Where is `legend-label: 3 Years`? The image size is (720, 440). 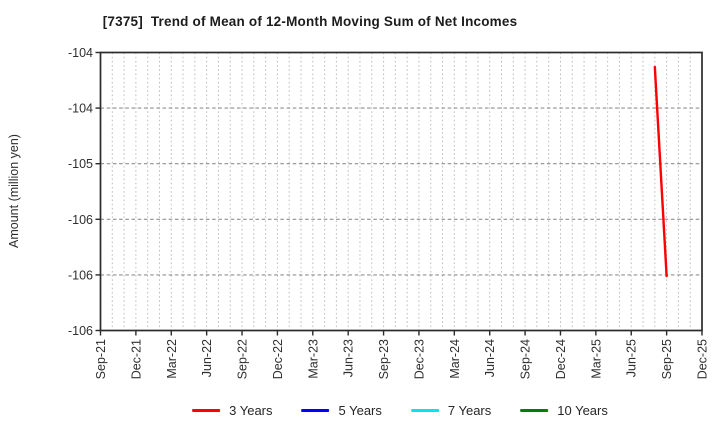
legend-label: 3 Years is located at coordinates (251, 410).